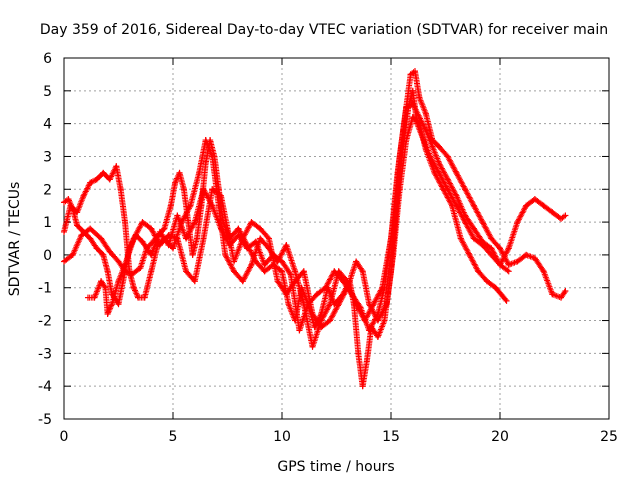 The width and height of the screenshot is (640, 480). I want to click on y-tick-label: -1, so click(45, 289).